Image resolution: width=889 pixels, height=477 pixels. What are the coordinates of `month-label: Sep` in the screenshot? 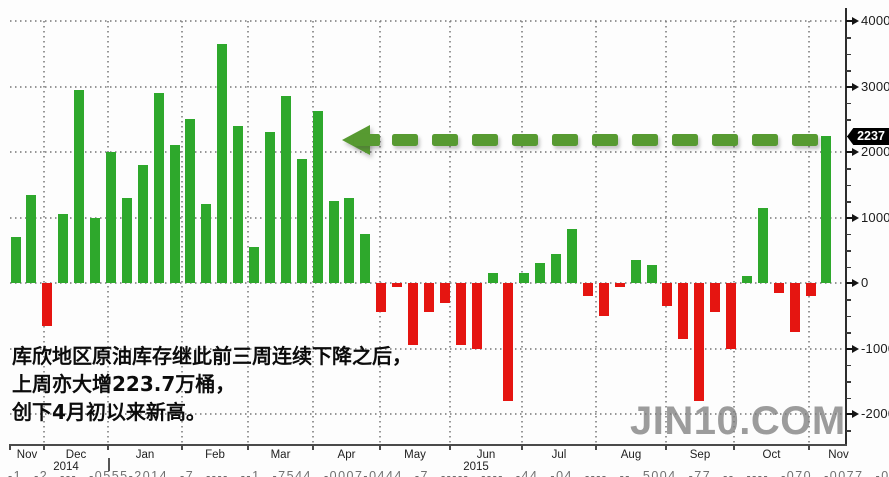 It's located at (700, 455).